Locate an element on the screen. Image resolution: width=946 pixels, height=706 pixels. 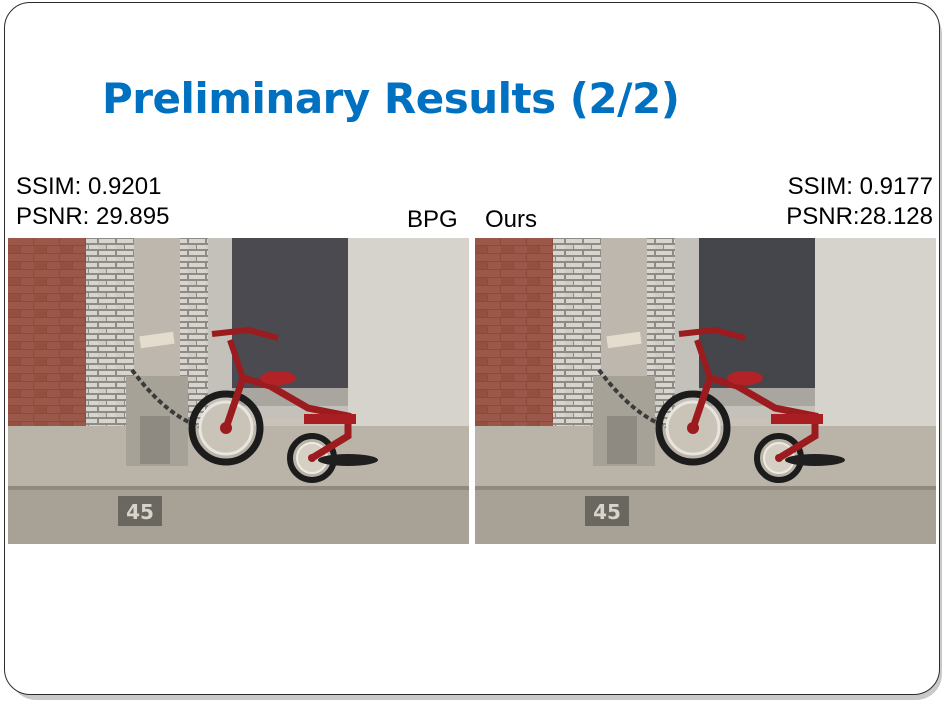
slide-title: Preliminary Results (2/2) is located at coordinates (391, 98).